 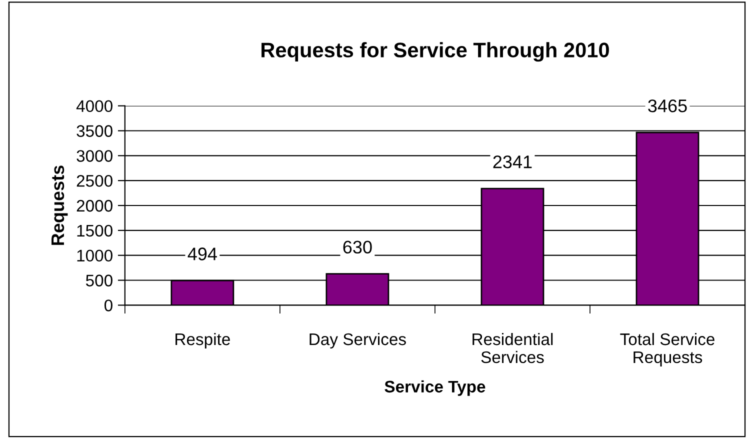 What do you see at coordinates (94, 206) in the screenshot?
I see `y-tick-label: 2000` at bounding box center [94, 206].